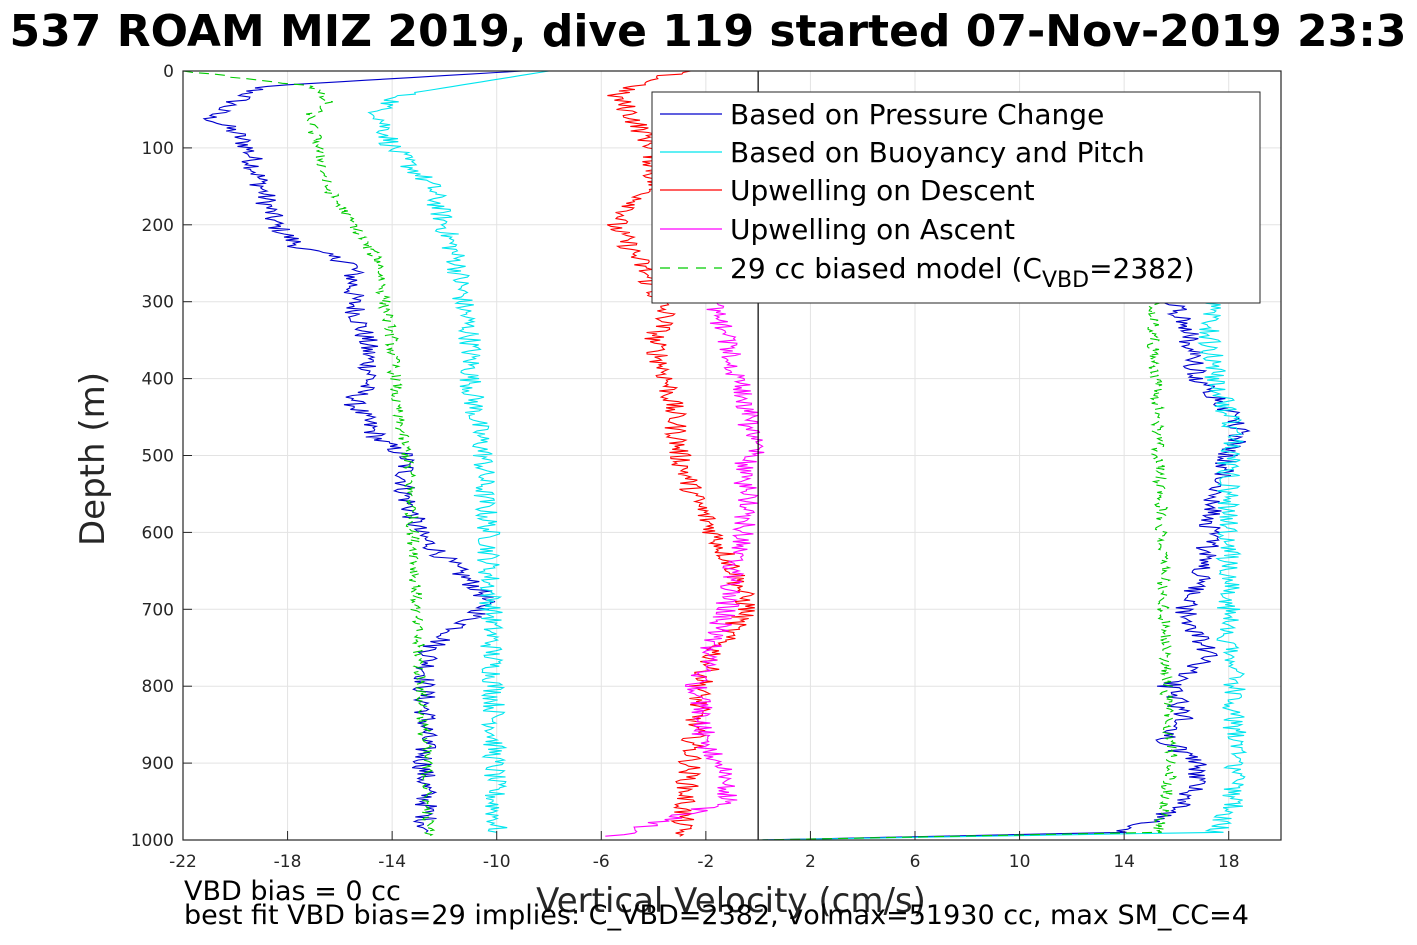  Describe the element at coordinates (292, 891) in the screenshot. I see `footer-vbd-bias: VBD bias = 0 cc` at that location.